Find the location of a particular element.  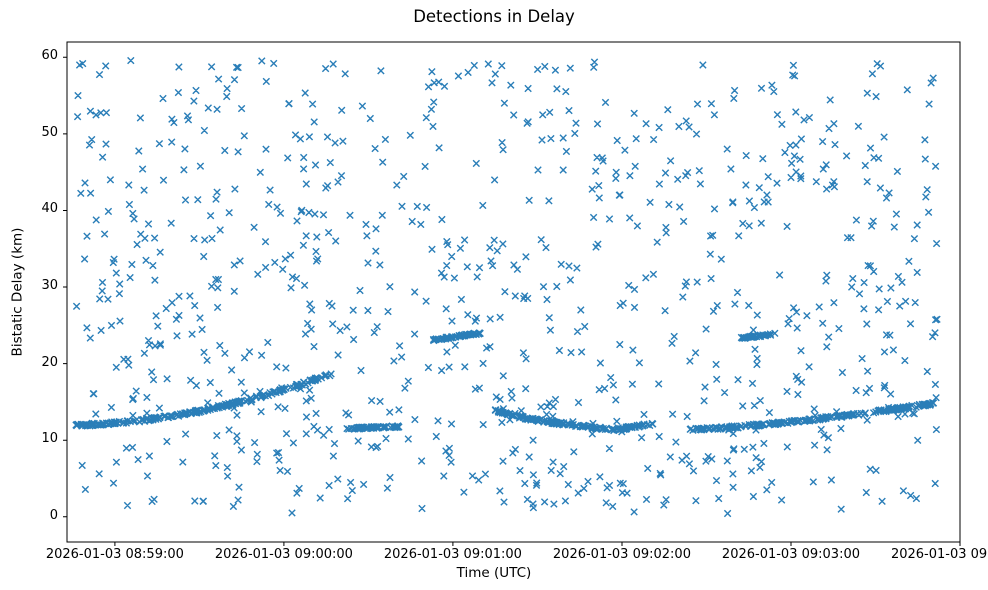

x-axis-label: Time (UTC) is located at coordinates (494, 573).